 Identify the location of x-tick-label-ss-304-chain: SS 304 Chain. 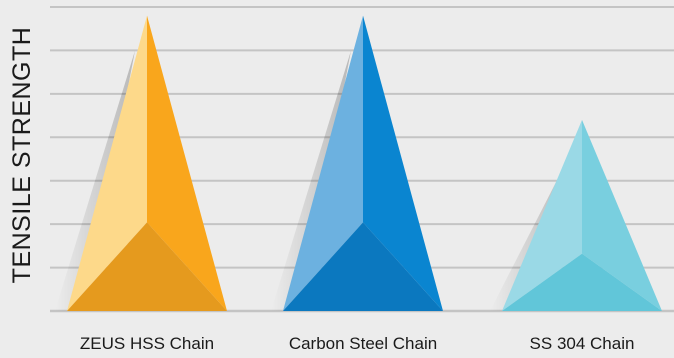
(582, 343).